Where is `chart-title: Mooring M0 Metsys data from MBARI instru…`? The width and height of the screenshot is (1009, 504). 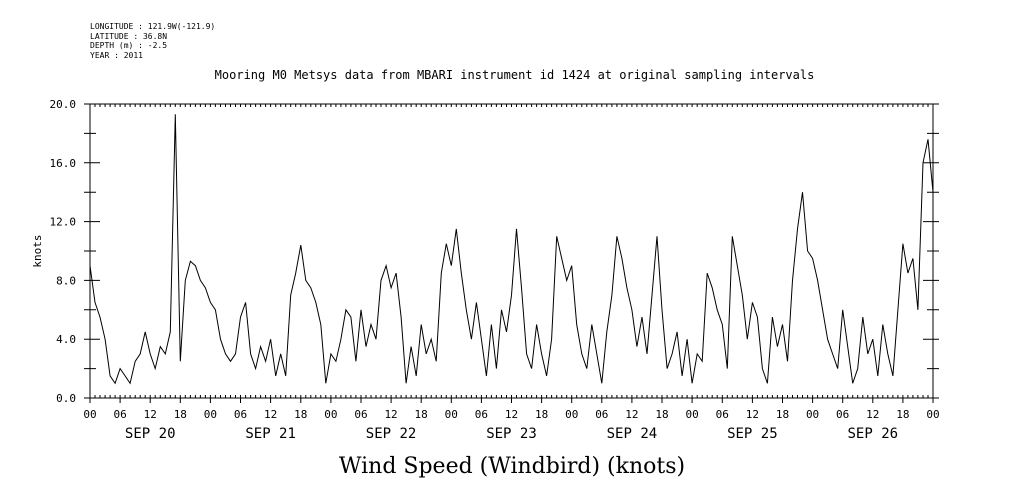
chart-title: Mooring M0 Metsys data from MBARI instru… is located at coordinates (514, 75).